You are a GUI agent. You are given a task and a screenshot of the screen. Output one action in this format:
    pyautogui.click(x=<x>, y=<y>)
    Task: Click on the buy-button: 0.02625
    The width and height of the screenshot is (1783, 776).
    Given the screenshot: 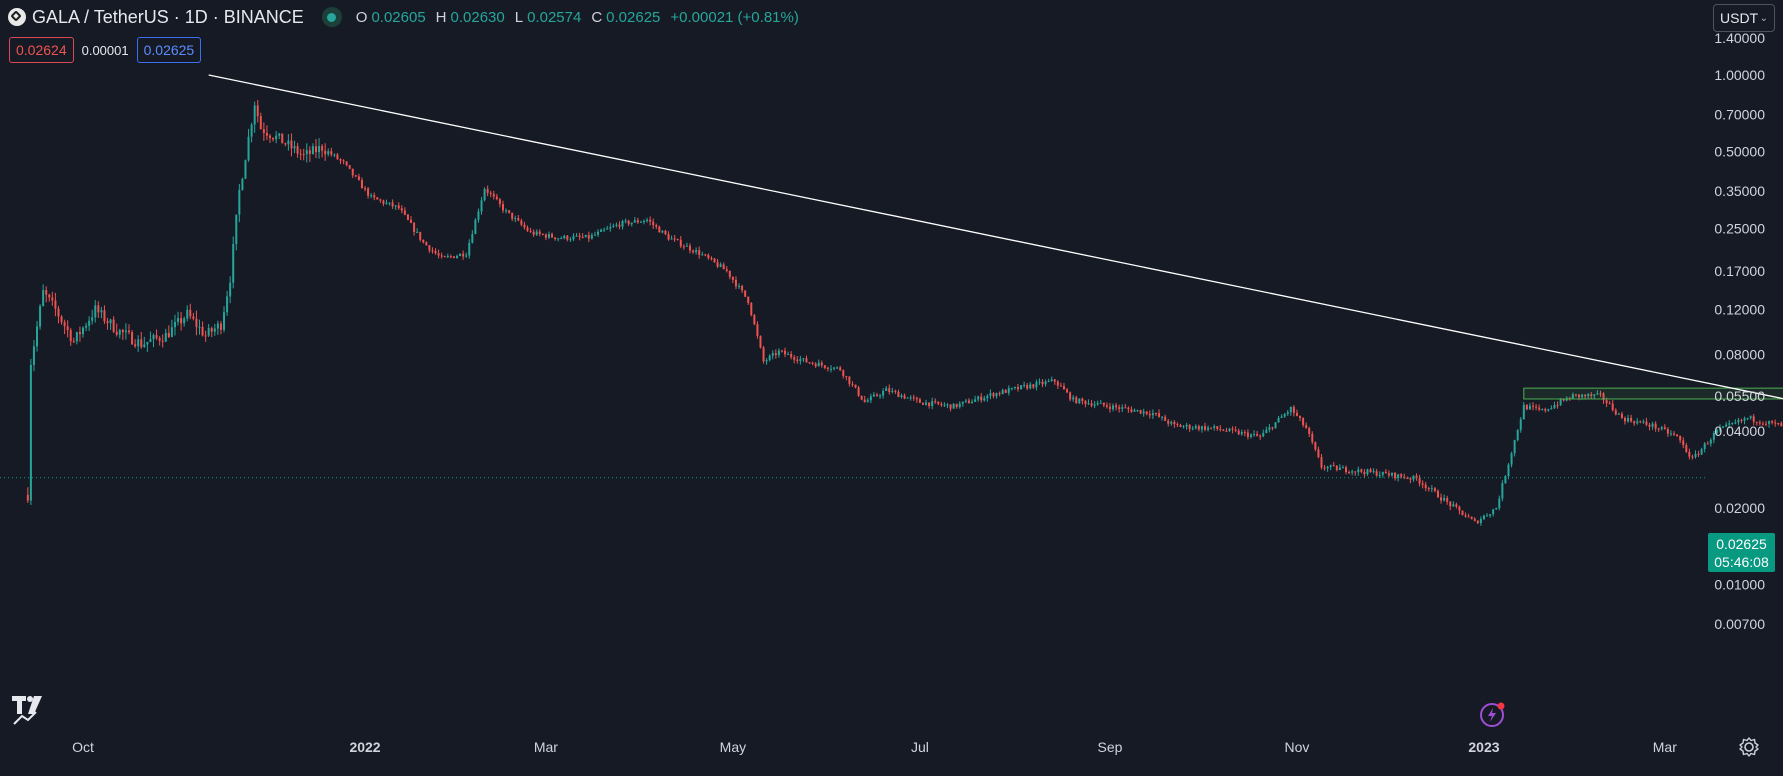 What is the action you would take?
    pyautogui.click(x=169, y=50)
    